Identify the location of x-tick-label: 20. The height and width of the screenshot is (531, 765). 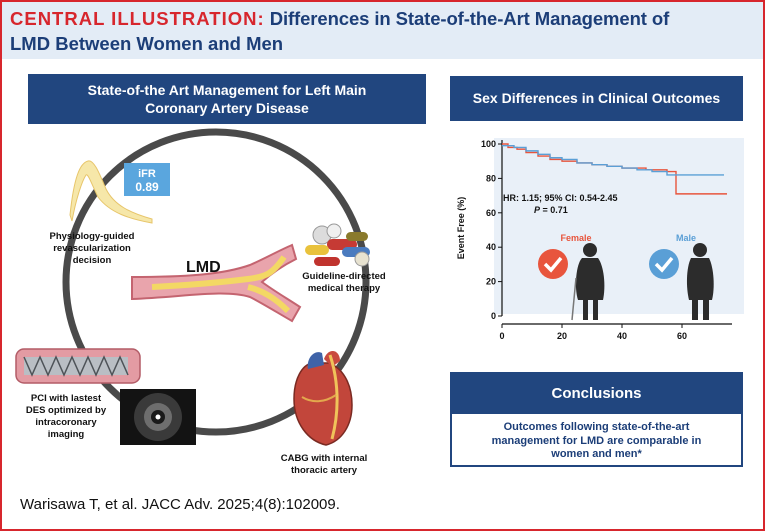
(562, 336).